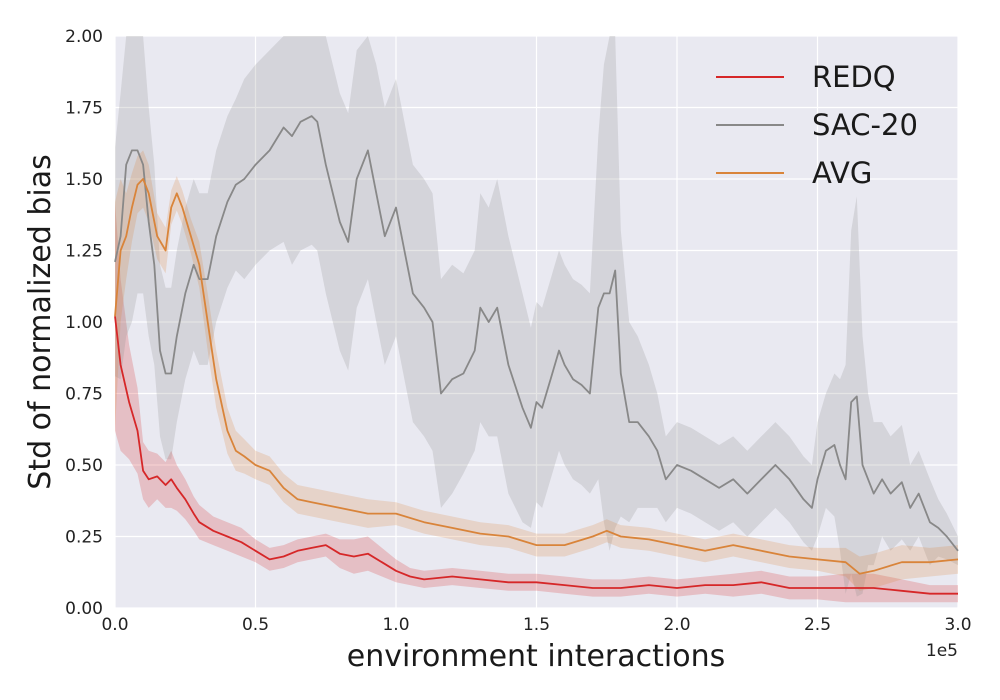 This screenshot has height=700, width=1000. I want to click on y-tick-label: 1.25, so click(84, 252).